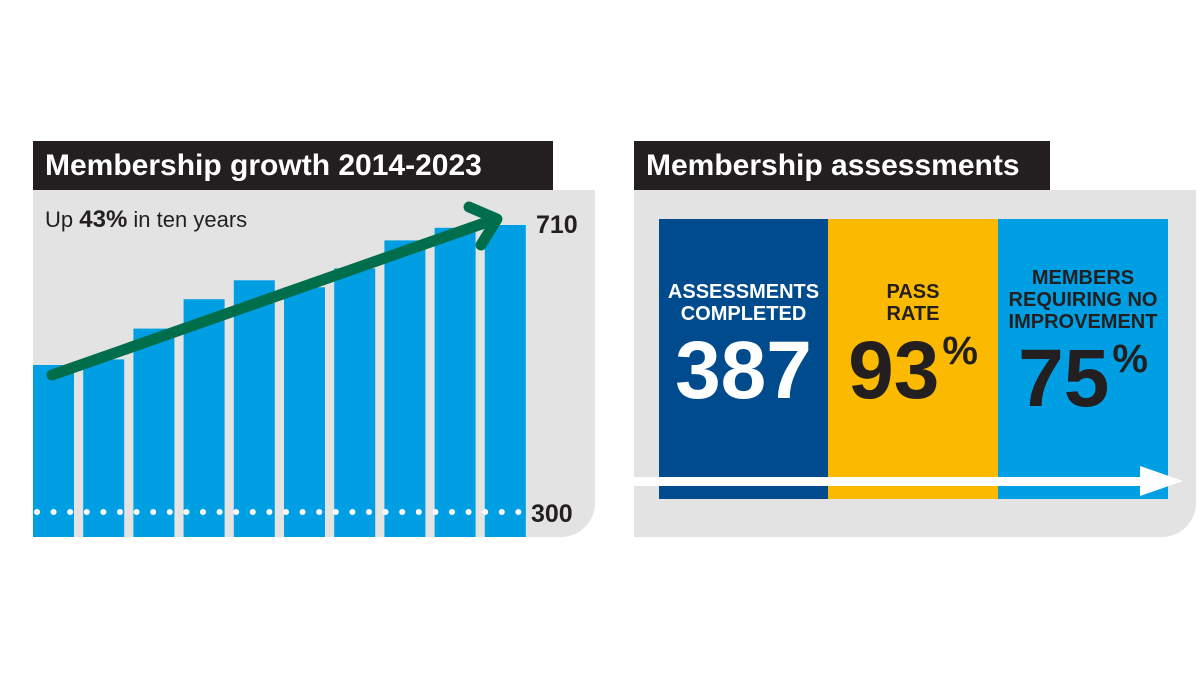 The image size is (1200, 675). I want to click on stat-number: 387, so click(743, 370).